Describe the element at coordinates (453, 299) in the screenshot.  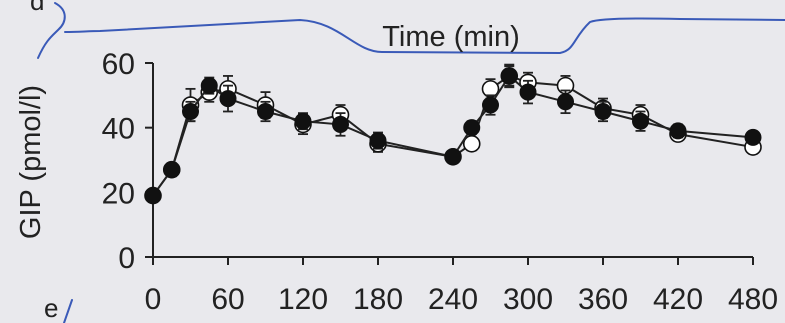
I see `x-tick-label: 240` at that location.